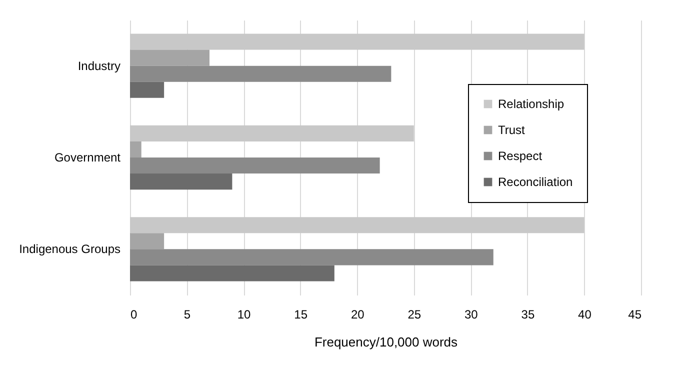 The image size is (676, 382). What do you see at coordinates (535, 182) in the screenshot?
I see `legend-label: Reconciliation` at bounding box center [535, 182].